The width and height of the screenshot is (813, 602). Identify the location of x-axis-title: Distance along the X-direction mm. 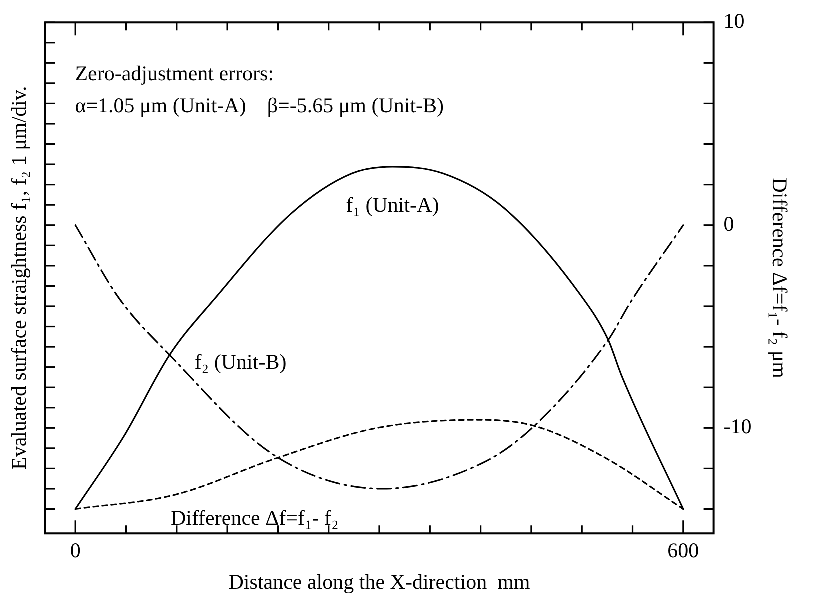
(379, 582).